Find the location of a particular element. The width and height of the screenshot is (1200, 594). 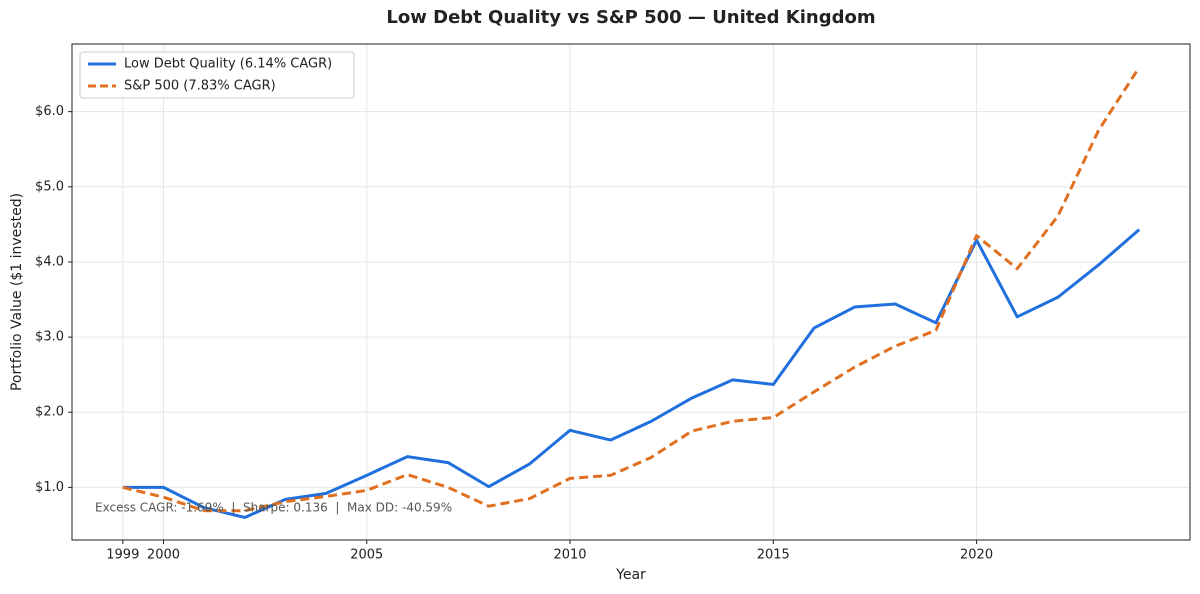

x-tick-label: 2020 is located at coordinates (976, 555).